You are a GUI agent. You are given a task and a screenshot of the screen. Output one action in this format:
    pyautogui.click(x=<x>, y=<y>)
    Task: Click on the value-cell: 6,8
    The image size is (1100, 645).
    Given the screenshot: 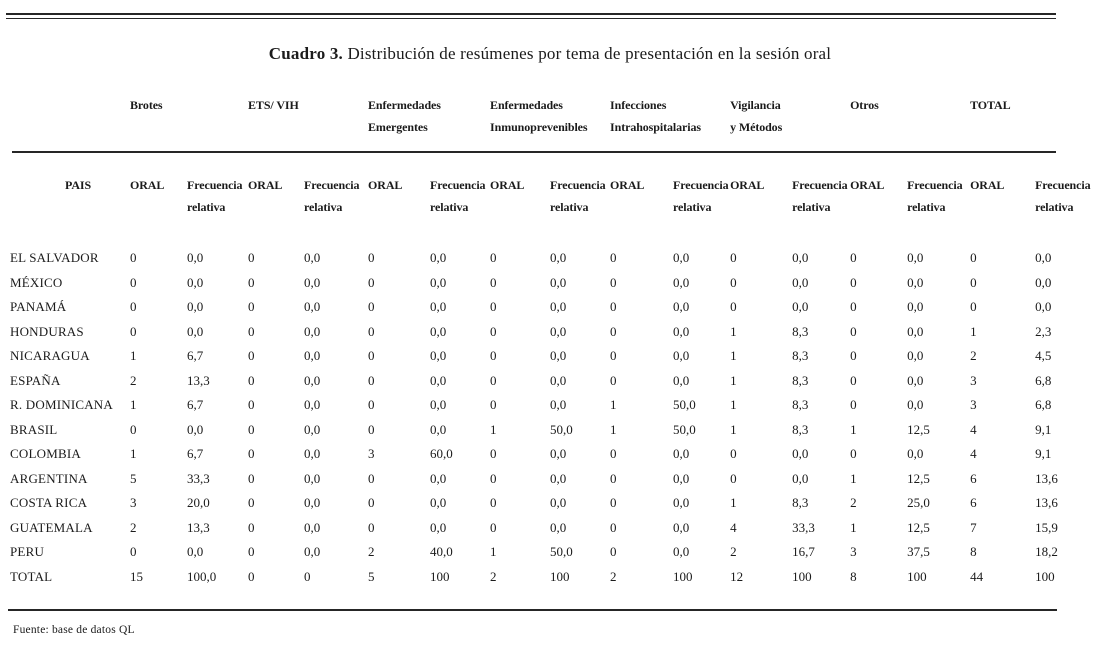 What is the action you would take?
    pyautogui.click(x=1043, y=380)
    